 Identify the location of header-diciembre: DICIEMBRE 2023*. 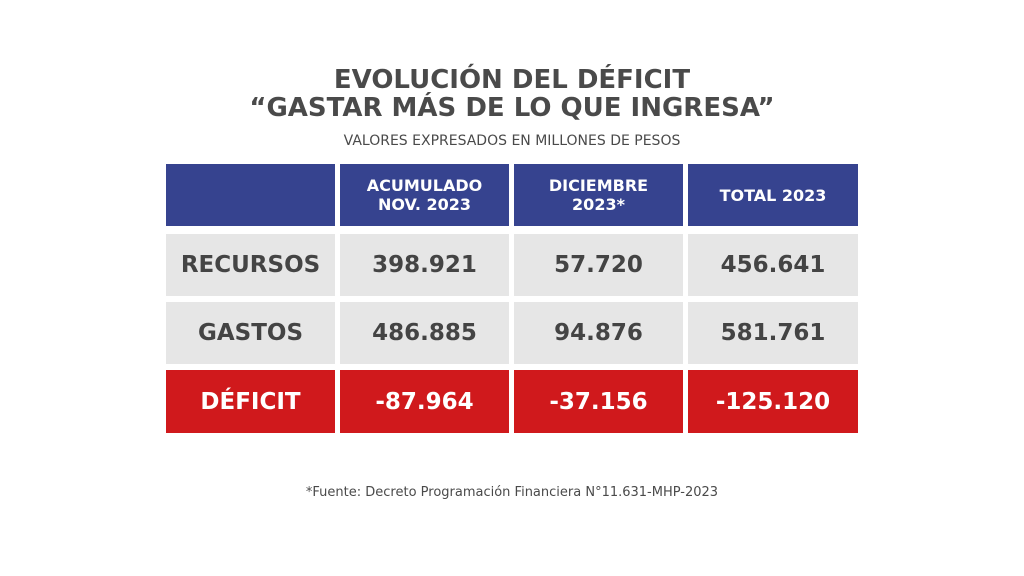
(598, 195).